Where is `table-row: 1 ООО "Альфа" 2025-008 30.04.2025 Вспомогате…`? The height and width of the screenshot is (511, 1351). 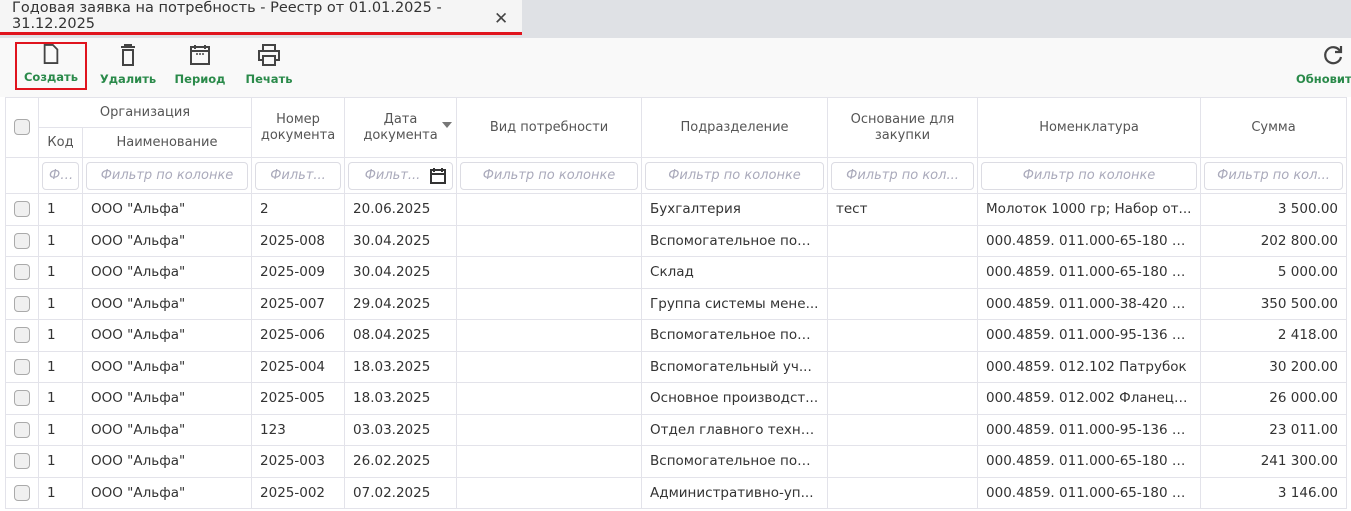 table-row: 1 ООО "Альфа" 2025-008 30.04.2025 Вспомогате… is located at coordinates (676, 240).